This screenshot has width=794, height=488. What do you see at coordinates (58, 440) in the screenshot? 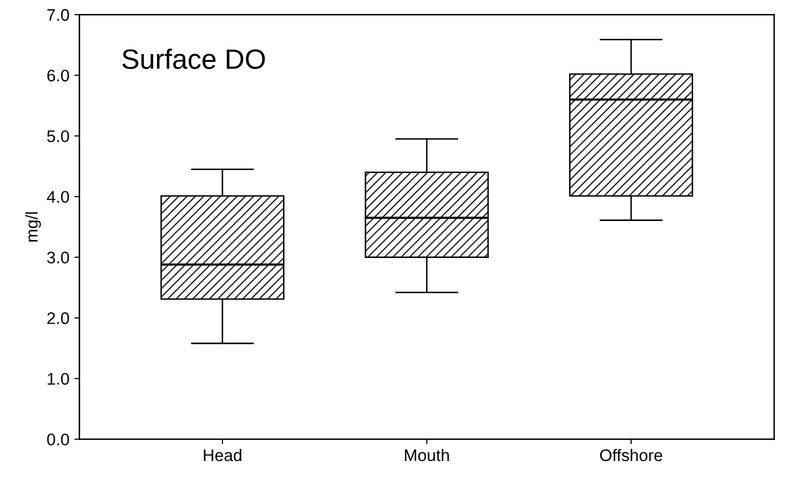
I see `y-tick-label: 0.0` at bounding box center [58, 440].